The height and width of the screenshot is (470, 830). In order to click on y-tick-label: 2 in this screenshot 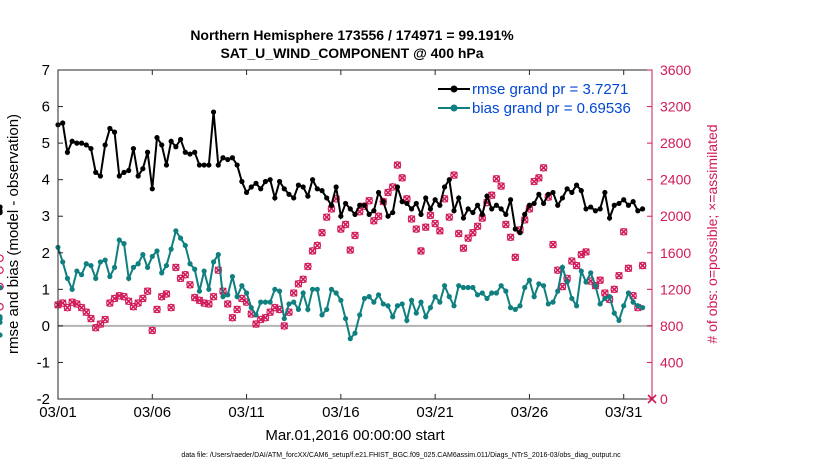, I will do `click(46, 253)`.